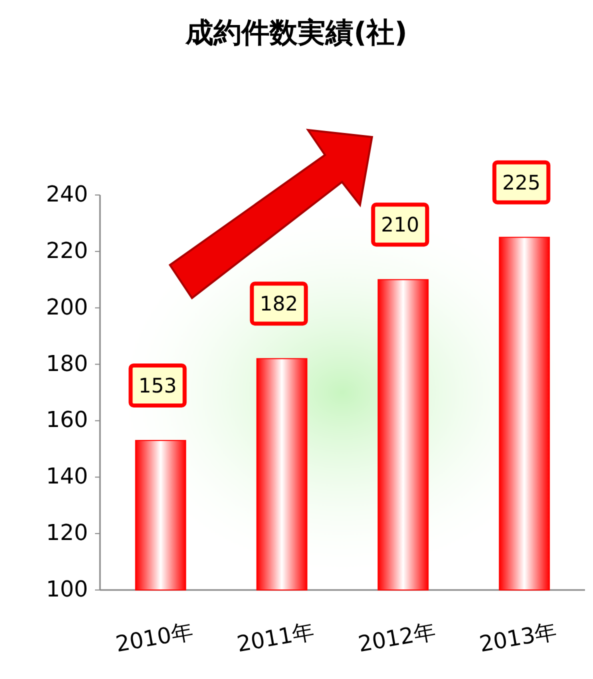 This screenshot has height=679, width=593. Describe the element at coordinates (67, 590) in the screenshot. I see `y-tick-label: 100` at that location.